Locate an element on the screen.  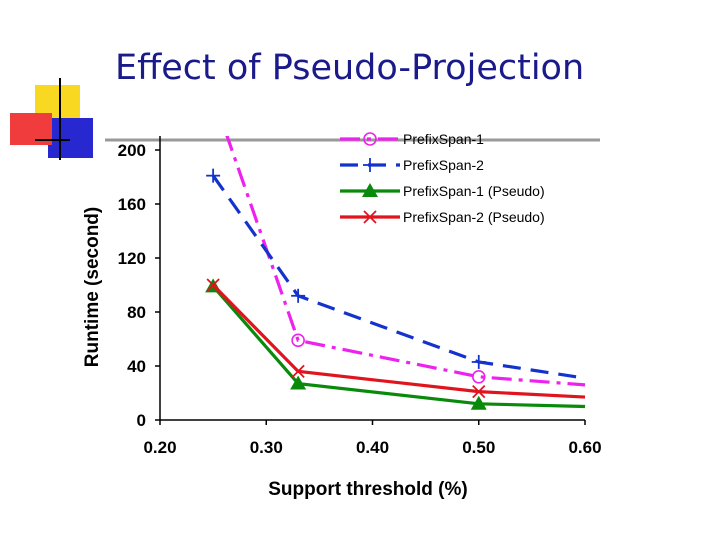
blue-square is located at coordinates (70, 138).